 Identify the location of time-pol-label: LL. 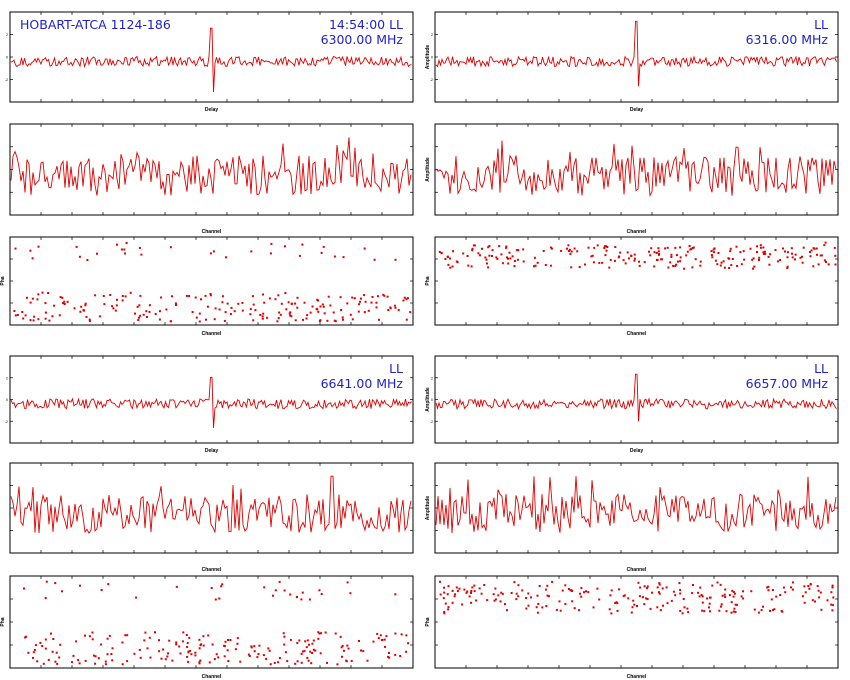
(396, 368).